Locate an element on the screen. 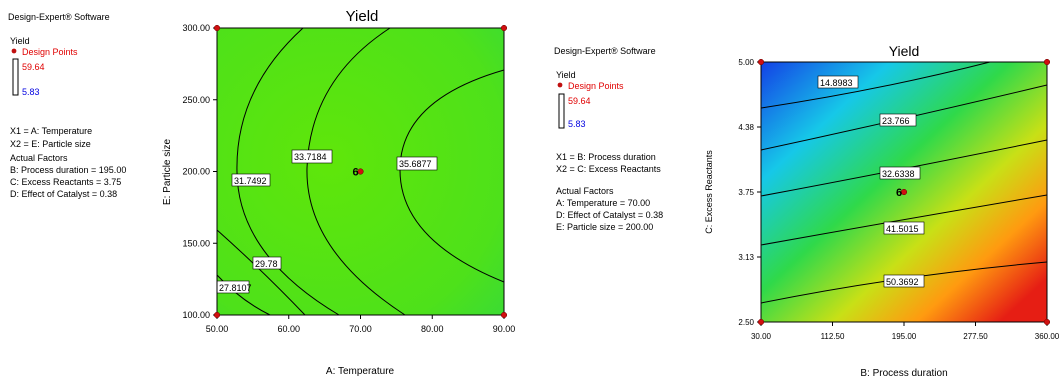 The width and height of the screenshot is (1061, 379). y-tick-label: 4.38 is located at coordinates (746, 127).